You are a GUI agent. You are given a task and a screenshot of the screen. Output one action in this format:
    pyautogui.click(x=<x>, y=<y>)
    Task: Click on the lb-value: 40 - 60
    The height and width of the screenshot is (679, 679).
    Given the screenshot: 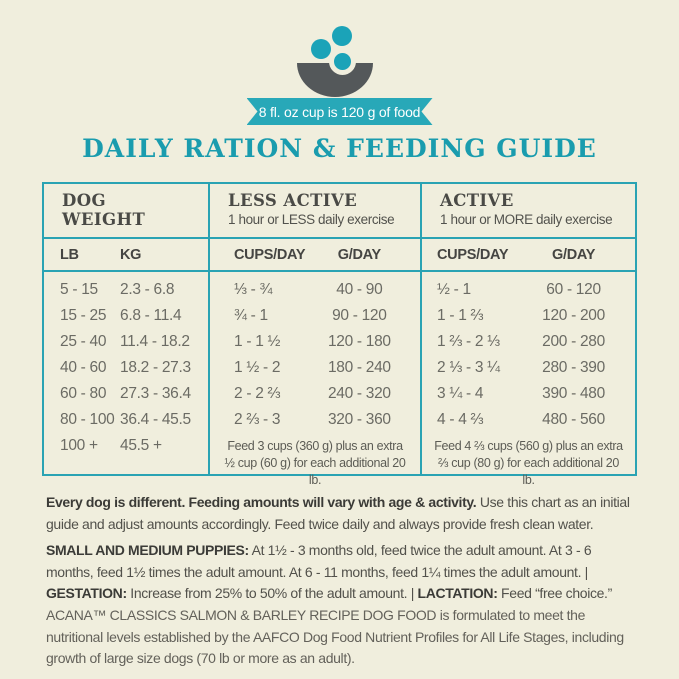 What is the action you would take?
    pyautogui.click(x=83, y=367)
    